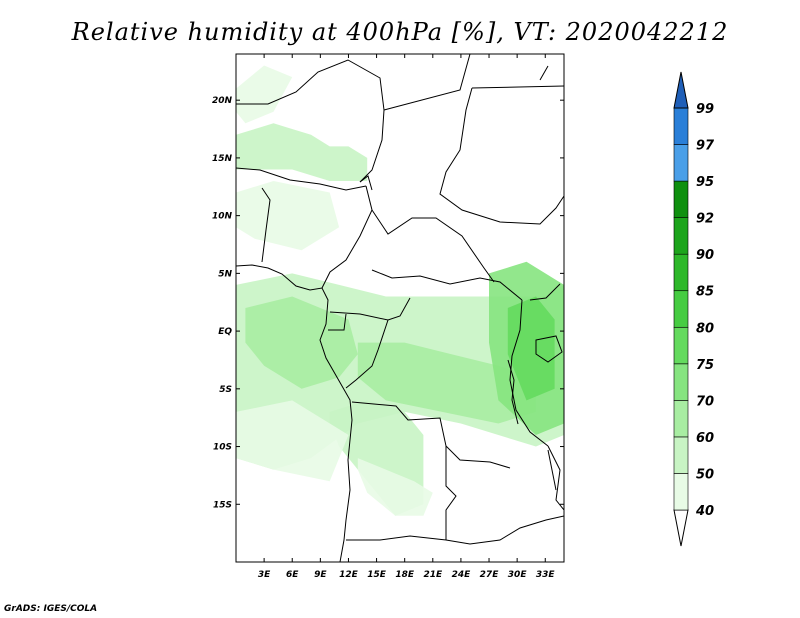  Describe the element at coordinates (377, 575) in the screenshot. I see `lon-tick-label: 15E` at that location.